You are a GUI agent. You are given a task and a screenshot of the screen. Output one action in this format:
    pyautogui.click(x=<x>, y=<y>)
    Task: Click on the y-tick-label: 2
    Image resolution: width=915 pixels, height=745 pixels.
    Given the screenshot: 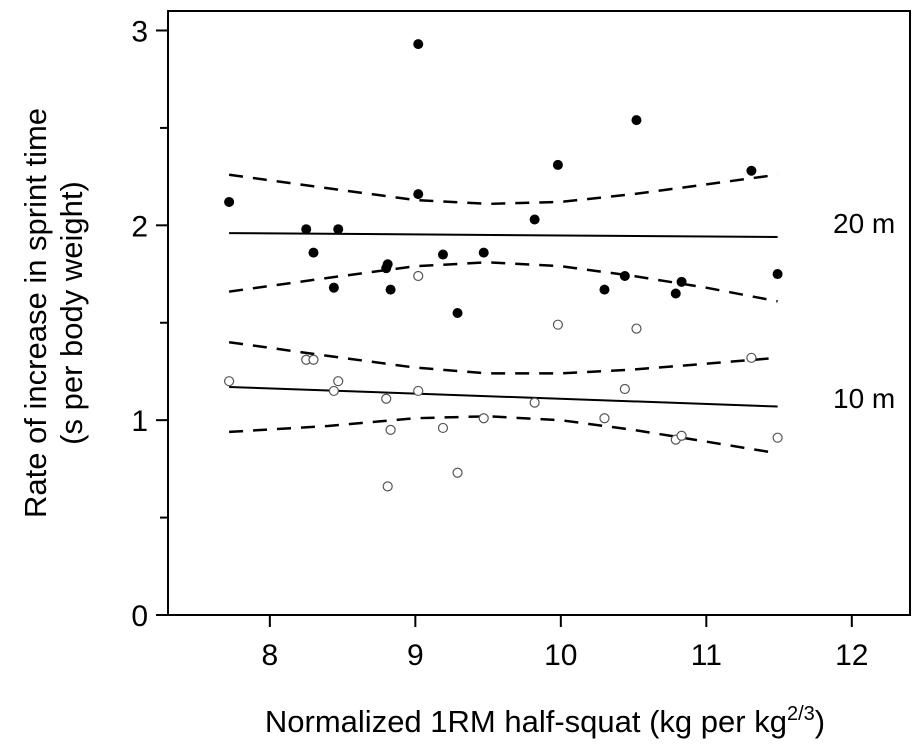 What is the action you would take?
    pyautogui.click(x=139, y=226)
    